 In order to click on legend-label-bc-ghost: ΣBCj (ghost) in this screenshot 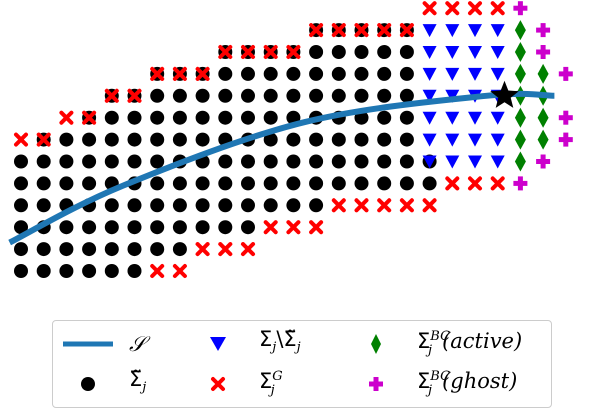, I will do `click(467, 383)`.